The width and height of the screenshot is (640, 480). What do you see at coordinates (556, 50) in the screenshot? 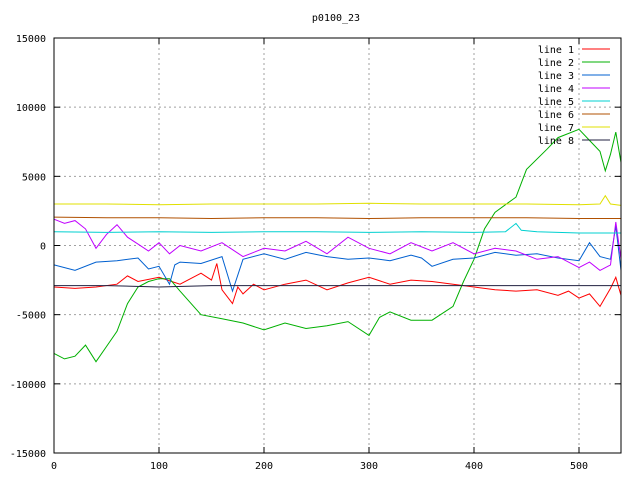
I see `legend-label: line 1` at bounding box center [556, 50].